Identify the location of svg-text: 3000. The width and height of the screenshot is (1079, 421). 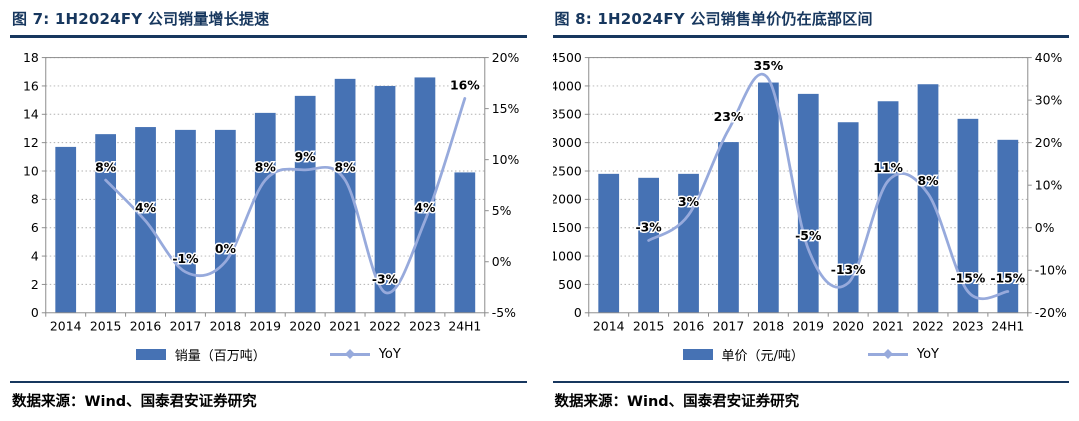
(567, 143).